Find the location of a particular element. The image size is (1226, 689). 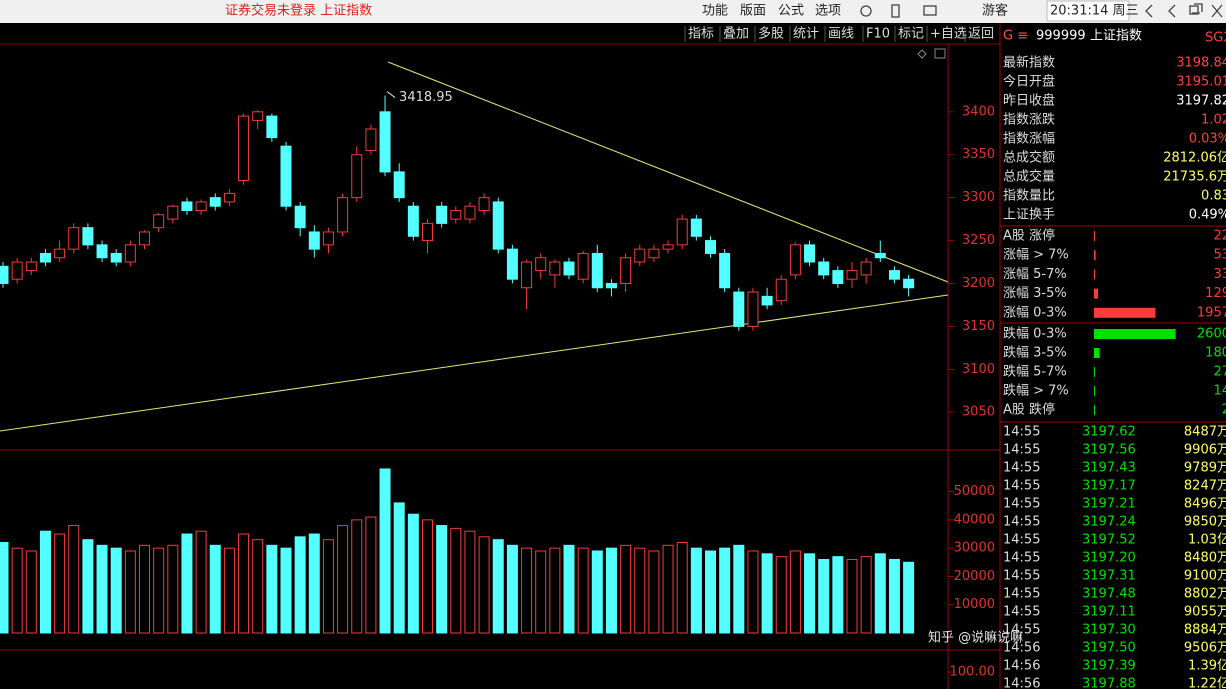

toolbar-button: 多股 is located at coordinates (771, 34).